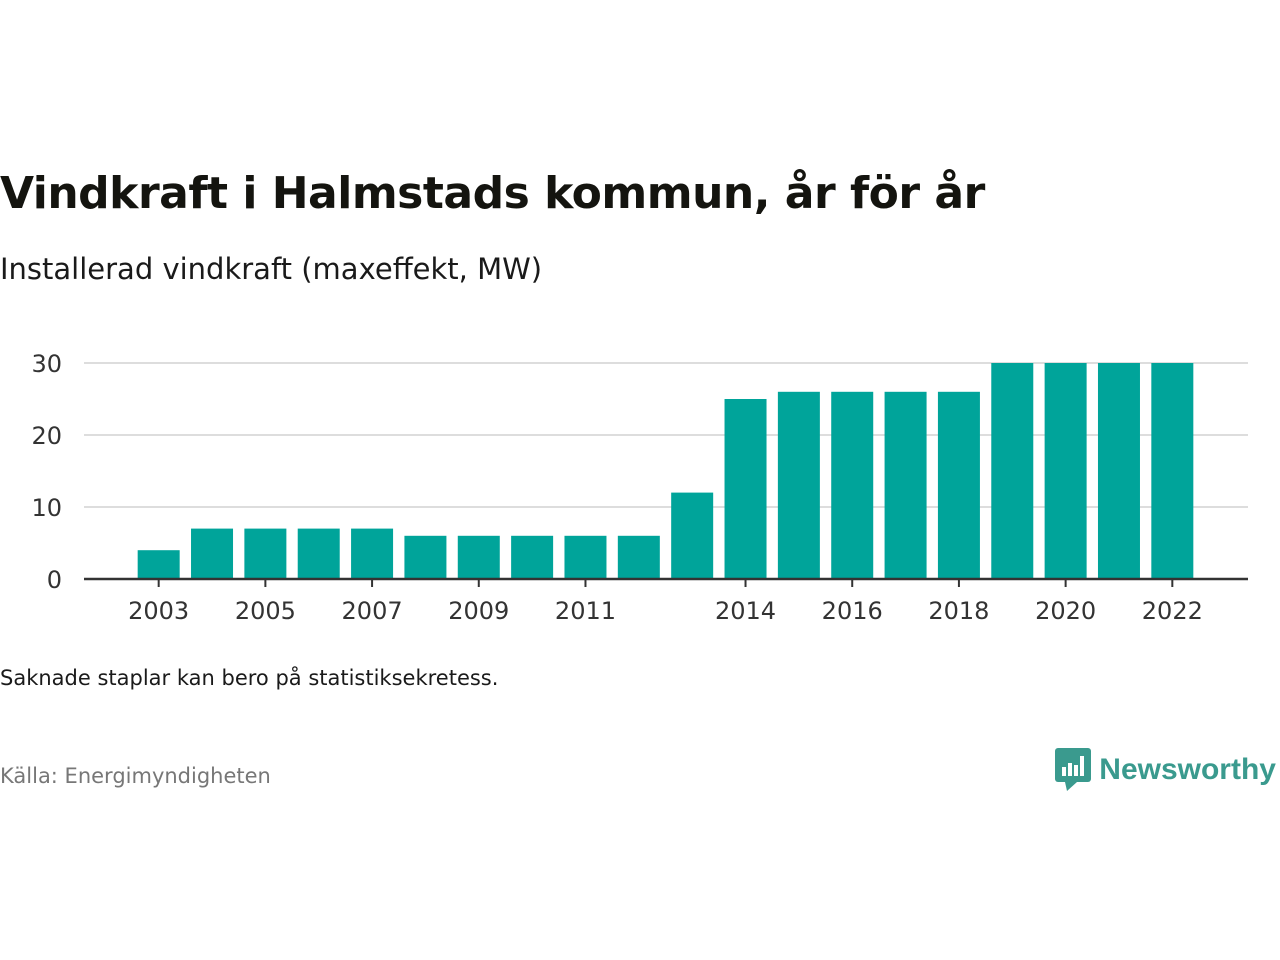  What do you see at coordinates (212, 553) in the screenshot?
I see `bar-2004` at bounding box center [212, 553].